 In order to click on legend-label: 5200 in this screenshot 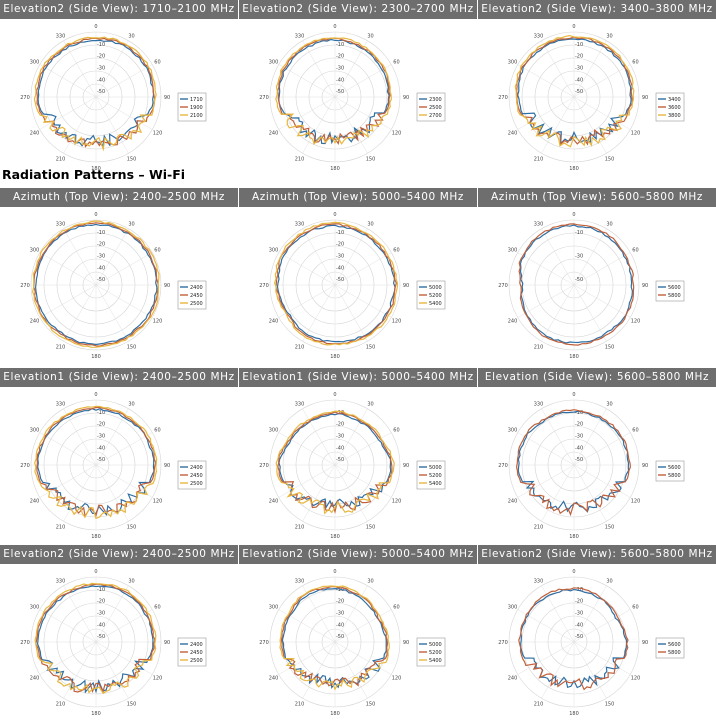, I will do `click(435, 296)`.